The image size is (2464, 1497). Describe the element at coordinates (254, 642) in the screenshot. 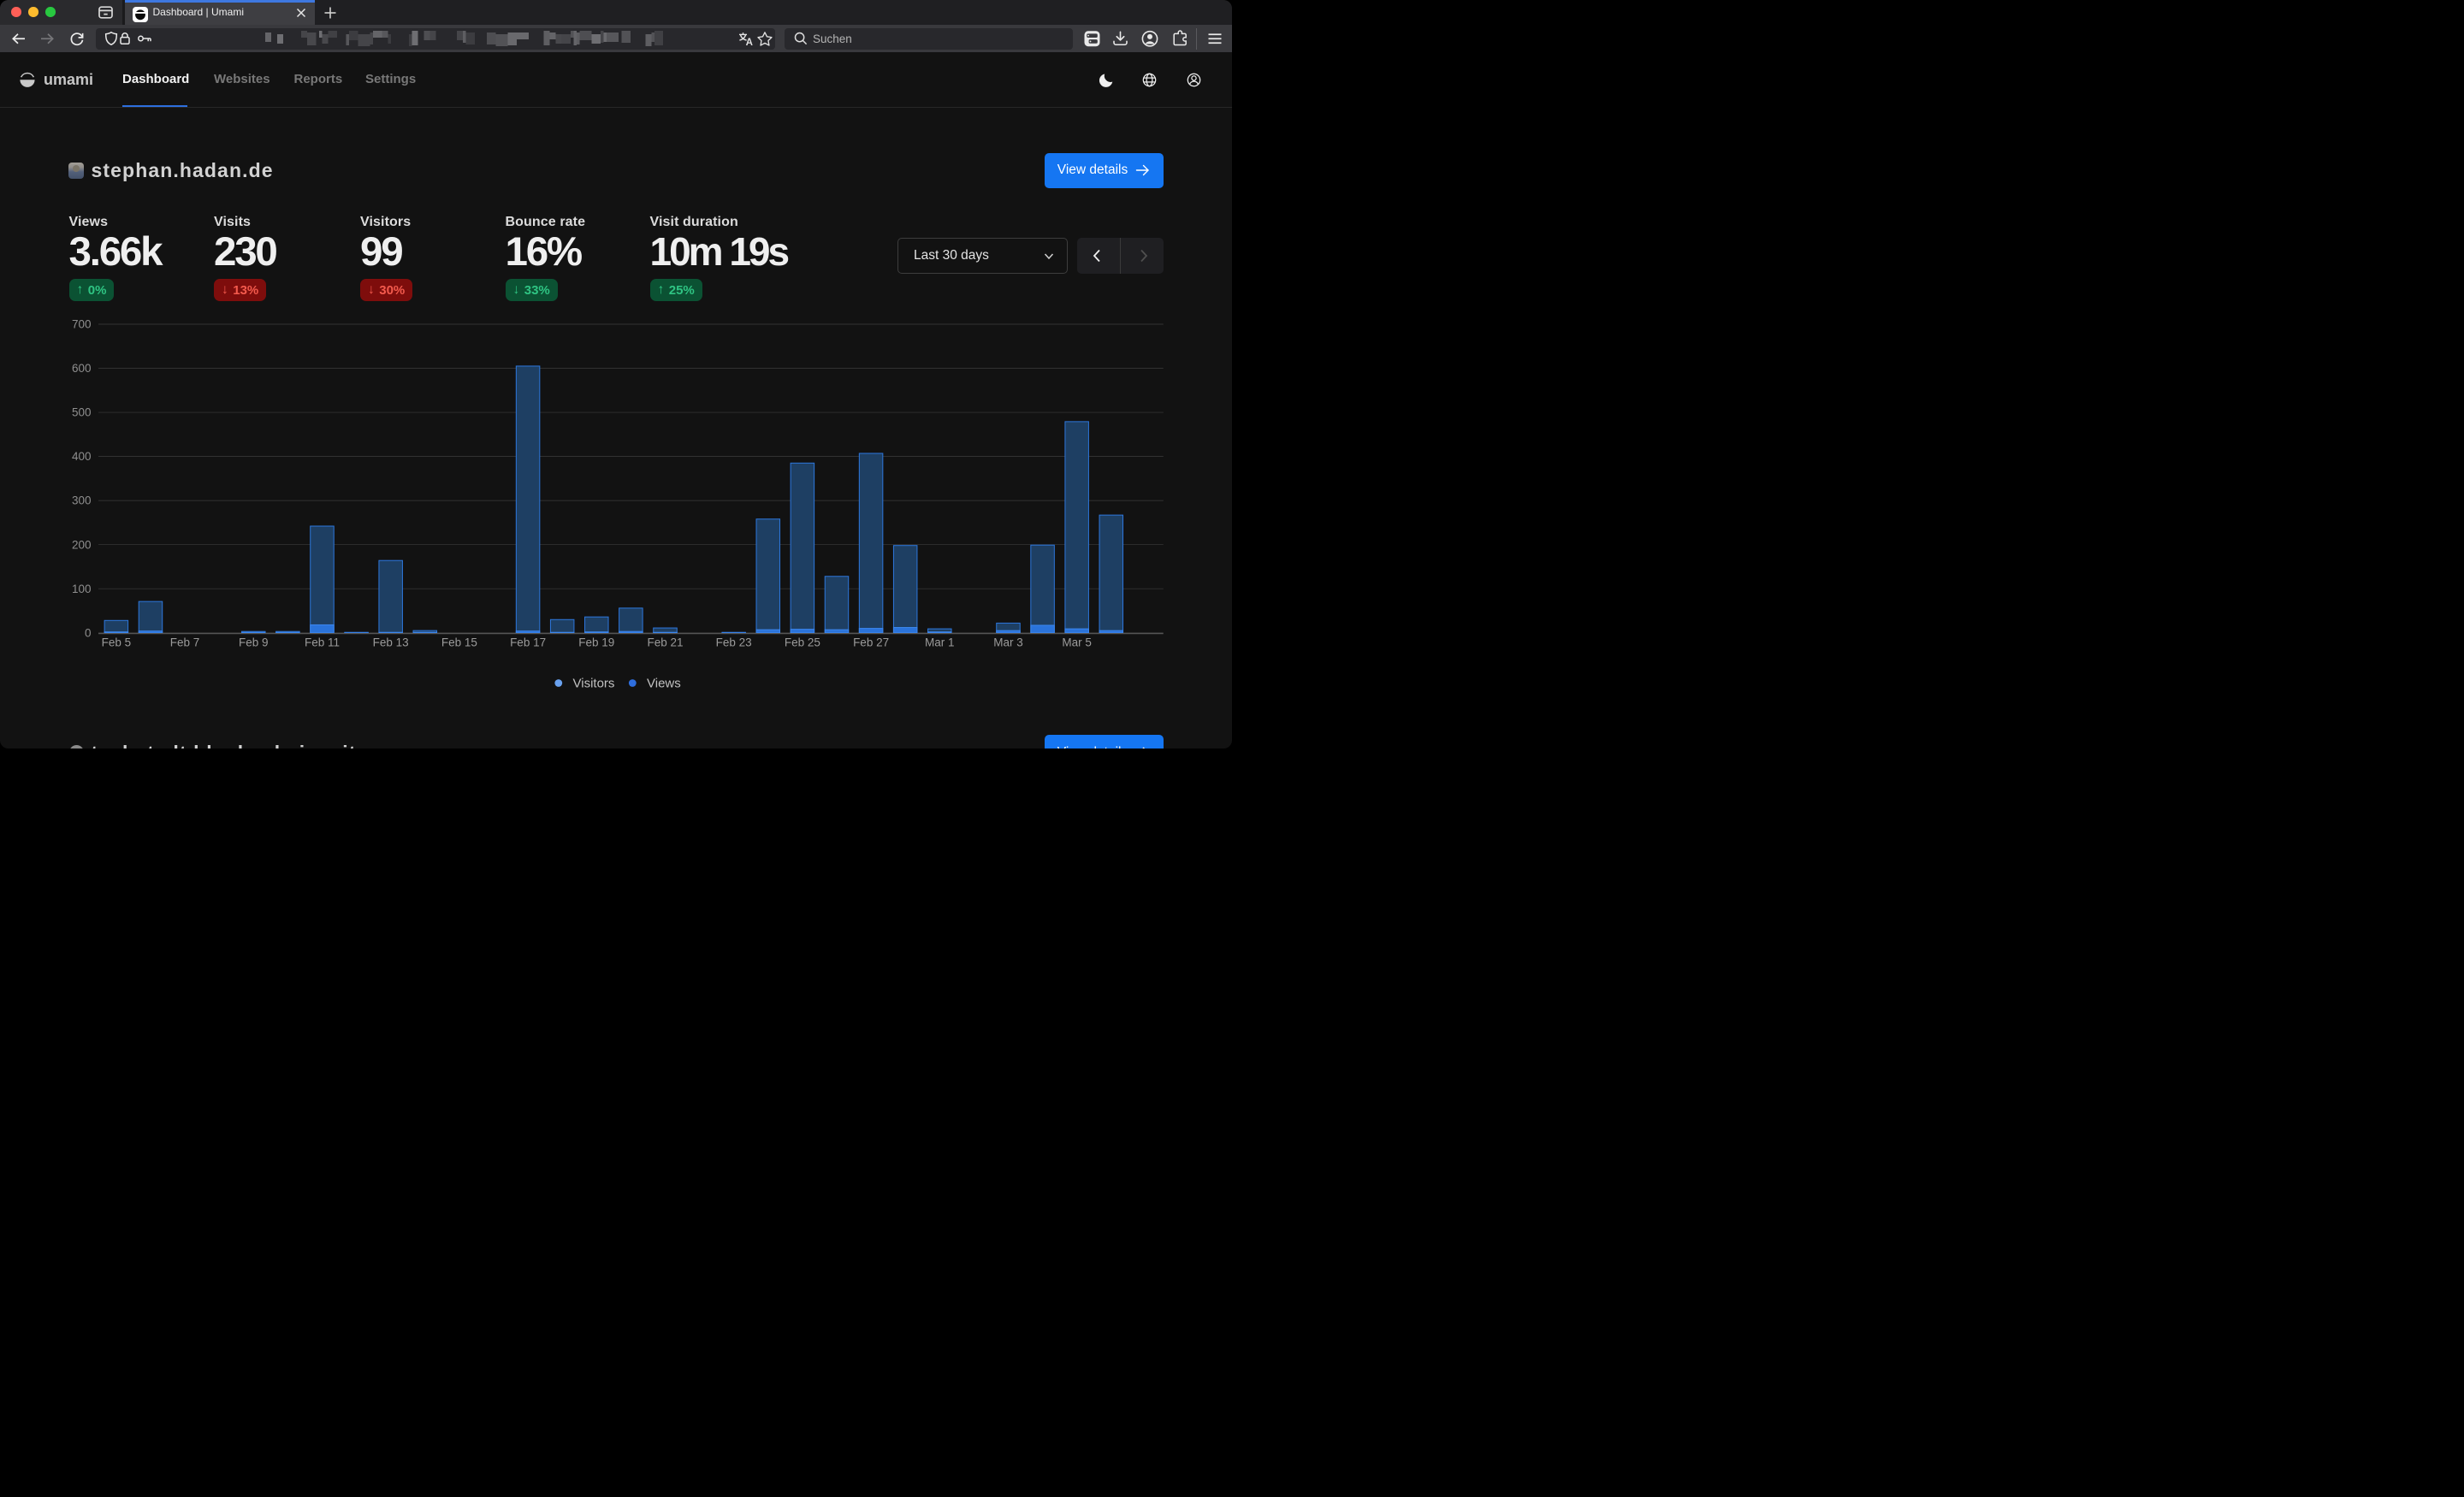

I see `svg-text: Feb 9` at that location.